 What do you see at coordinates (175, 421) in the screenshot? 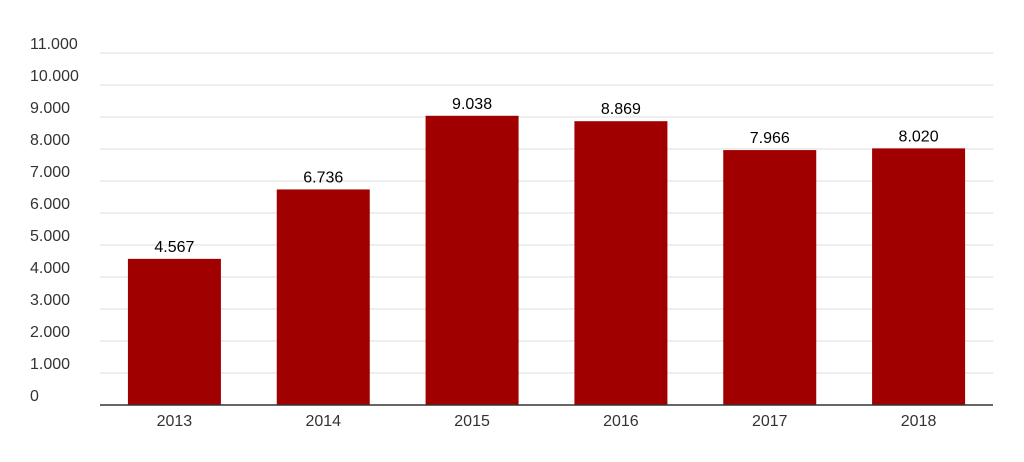
I see `x-tick-label: 2013` at bounding box center [175, 421].